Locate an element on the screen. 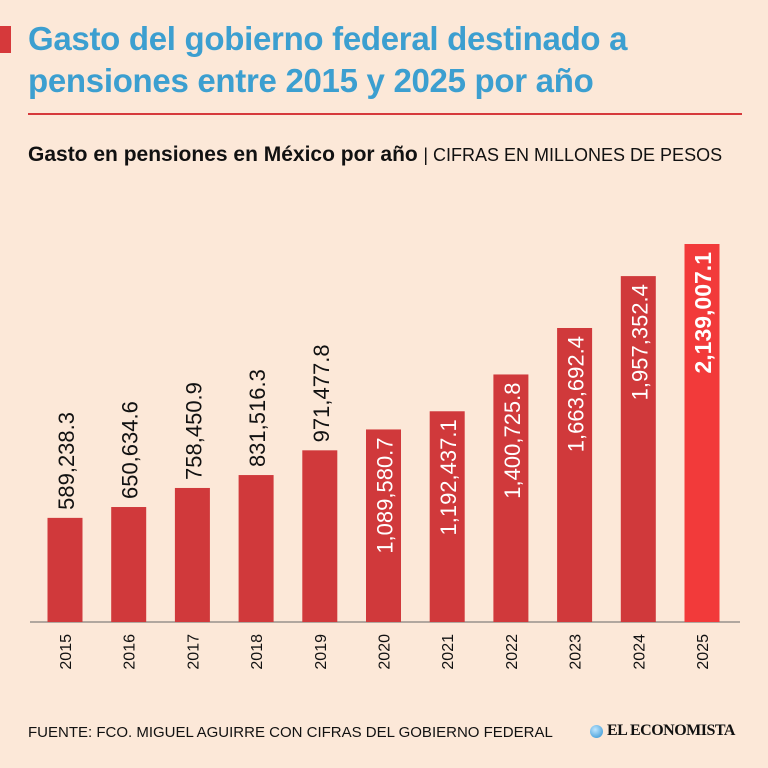 This screenshot has height=768, width=768. bar-2015 is located at coordinates (65, 569).